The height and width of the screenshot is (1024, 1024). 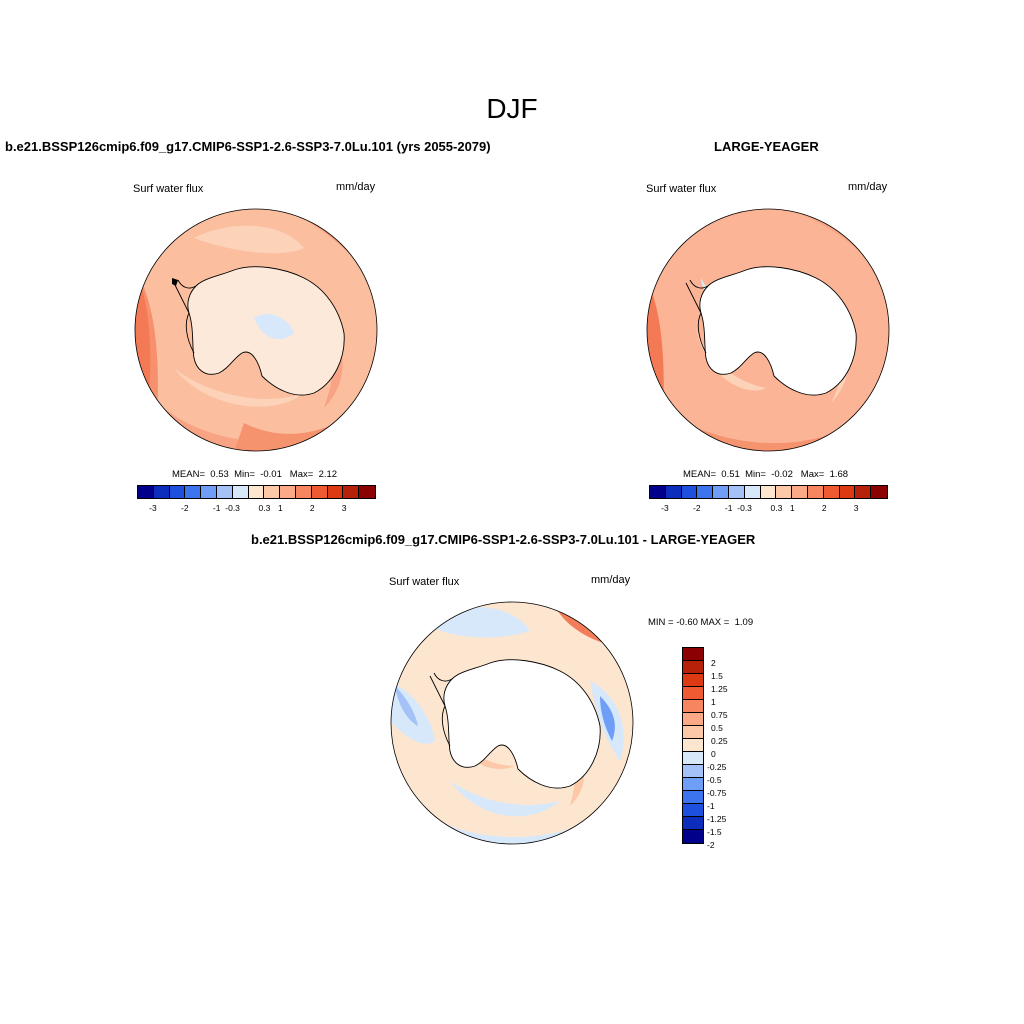 What do you see at coordinates (717, 818) in the screenshot?
I see `panel3-colorbar-tick-label: -1.25` at bounding box center [717, 818].